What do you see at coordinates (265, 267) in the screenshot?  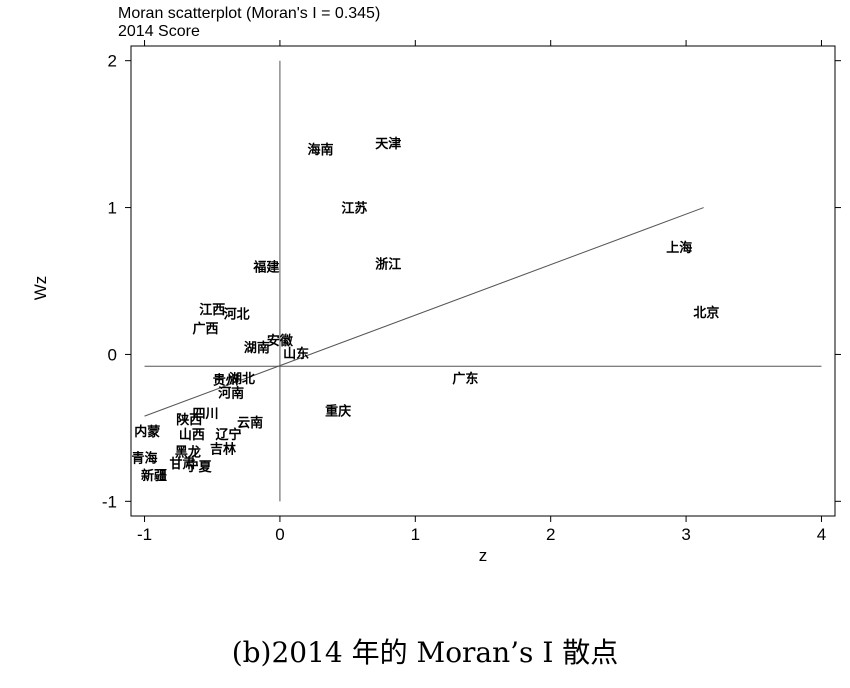 I see `point-label: 福建` at bounding box center [265, 267].